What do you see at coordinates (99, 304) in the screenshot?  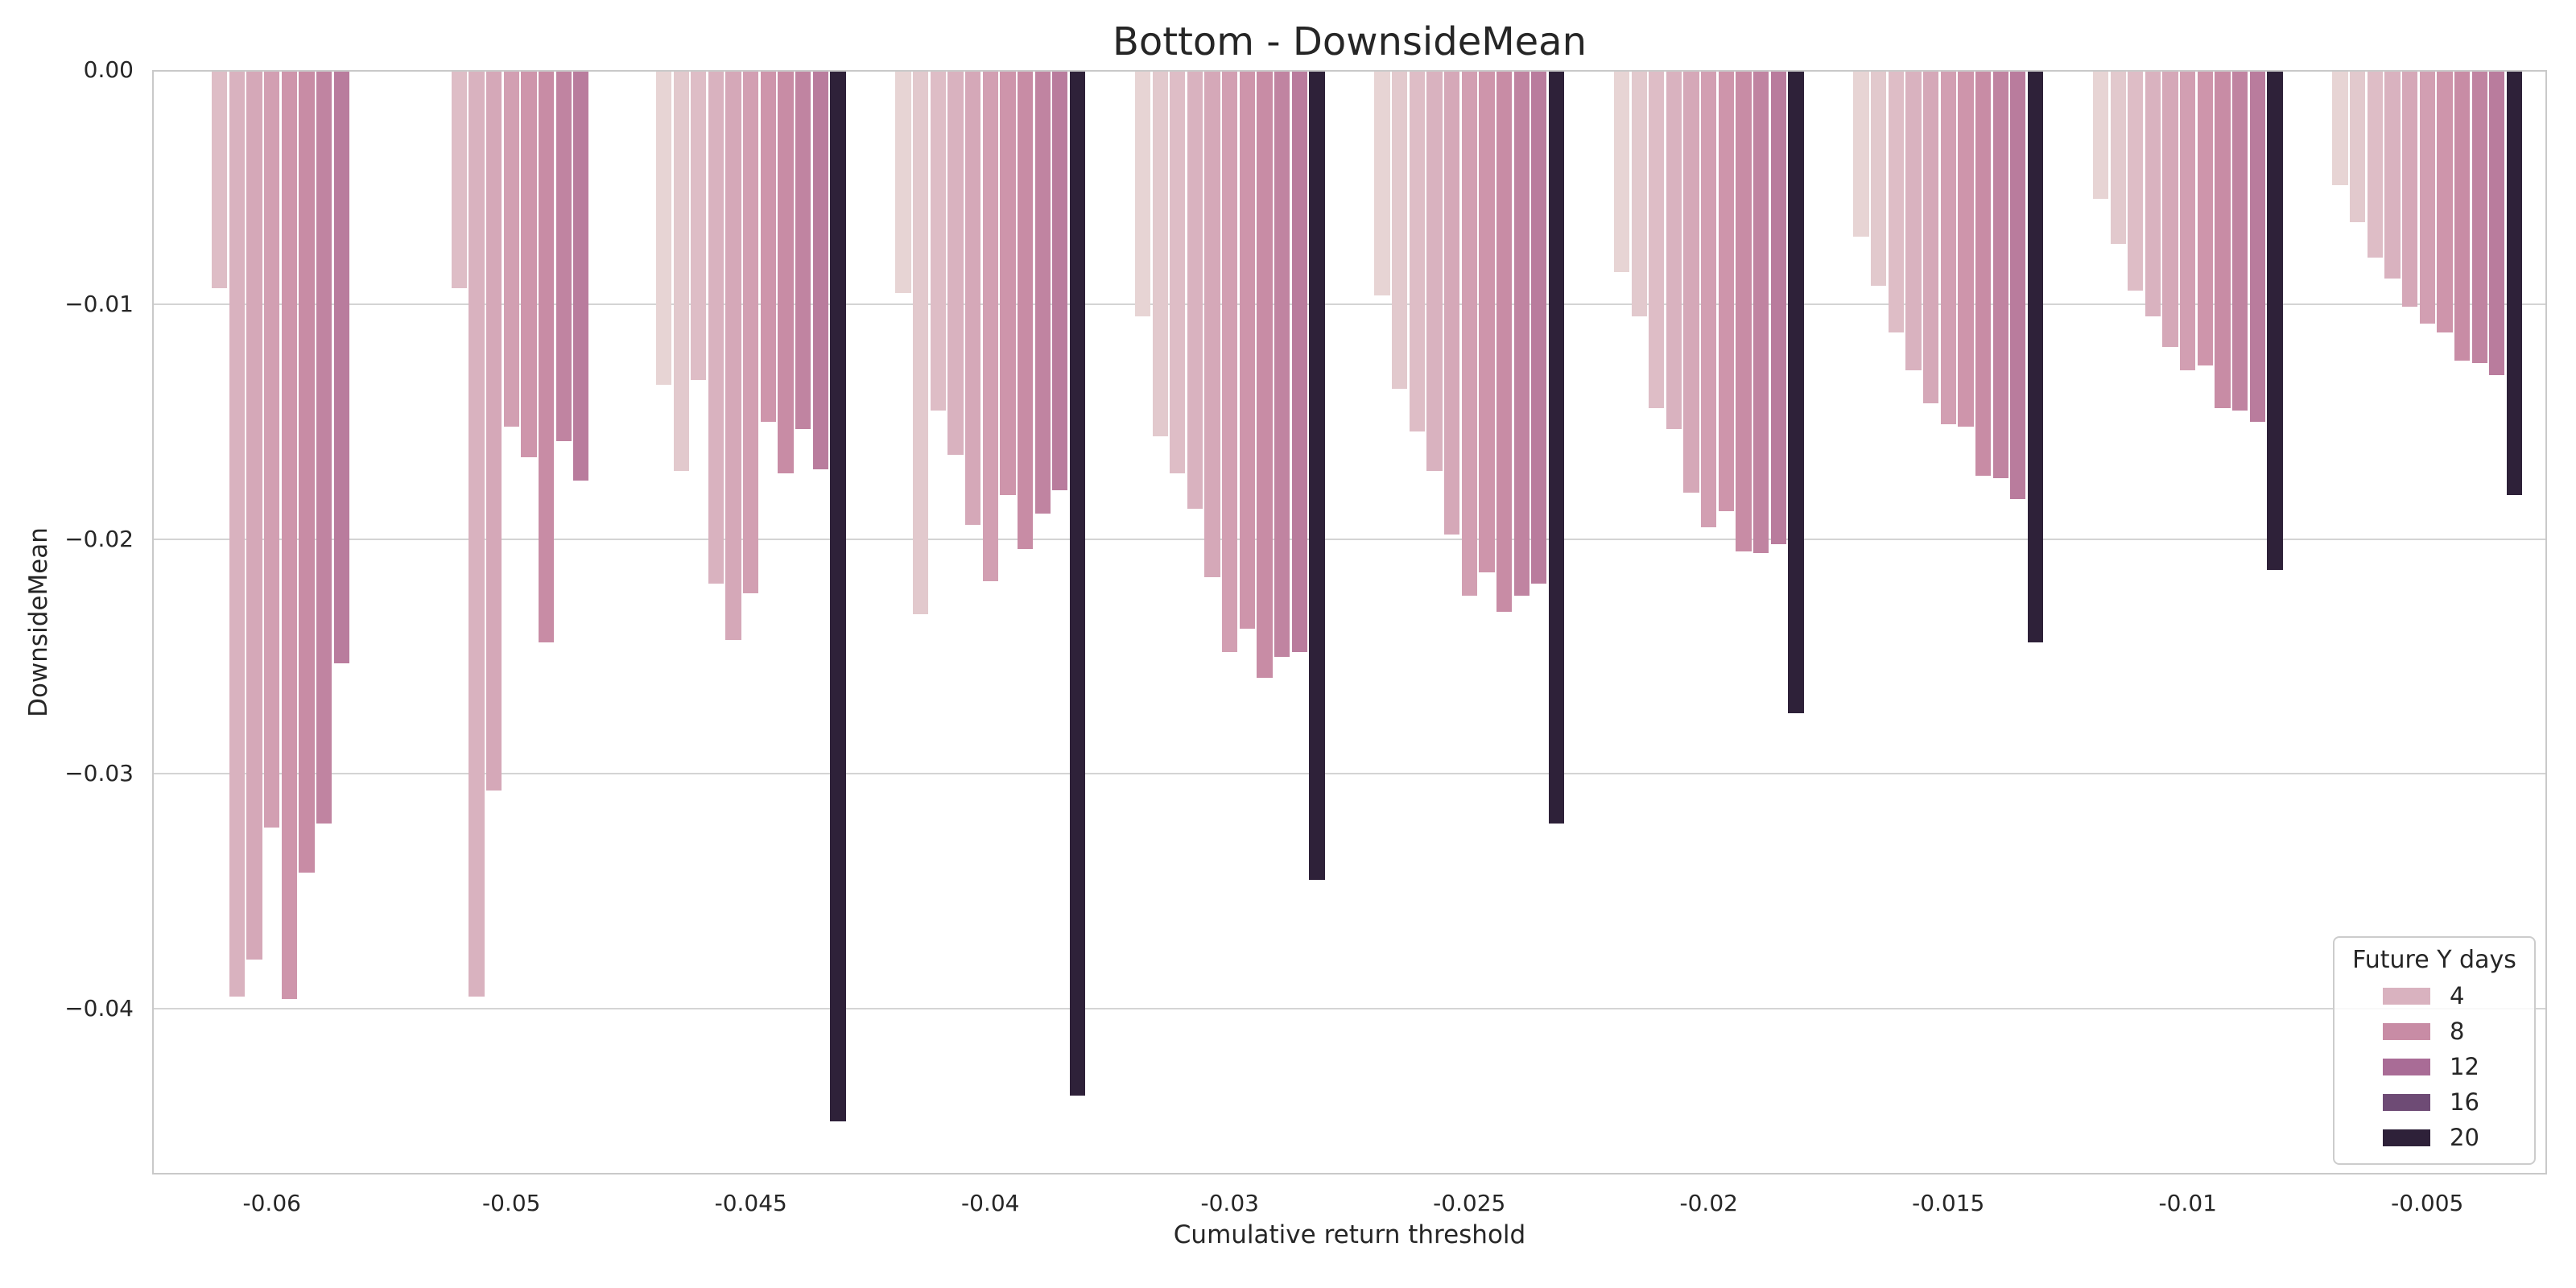 I see `y-tick-label: −0.01` at bounding box center [99, 304].